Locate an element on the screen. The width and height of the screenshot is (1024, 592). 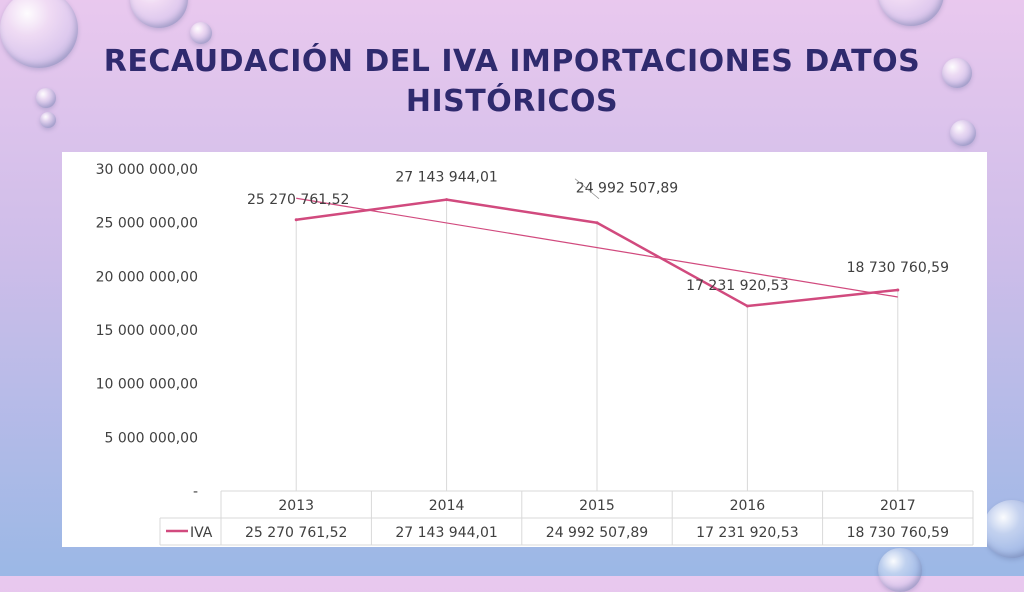
x-tick-label: 2014 is located at coordinates (447, 506).